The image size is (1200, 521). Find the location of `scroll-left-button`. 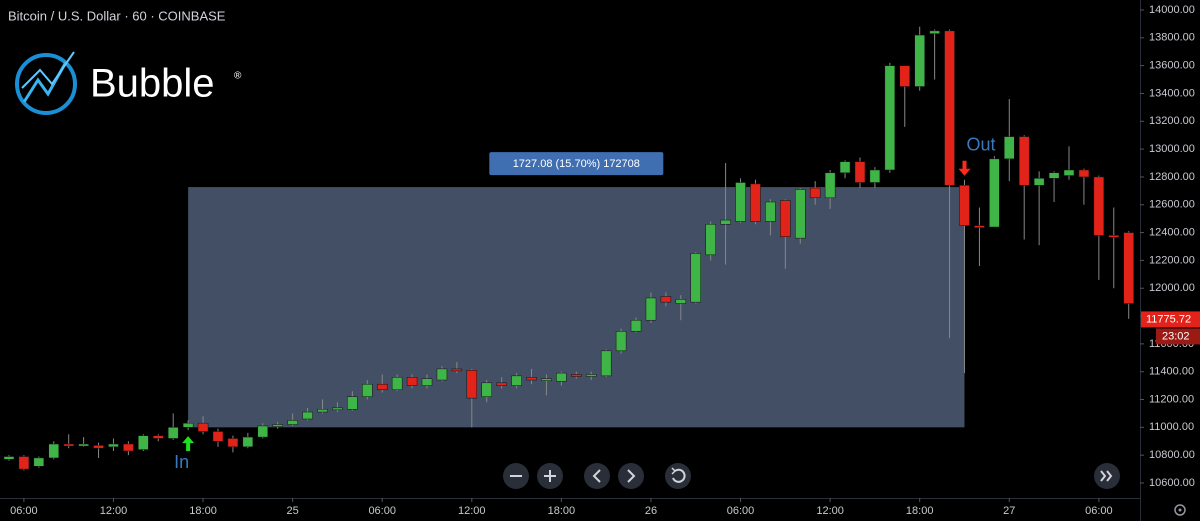

scroll-left-button is located at coordinates (597, 476).